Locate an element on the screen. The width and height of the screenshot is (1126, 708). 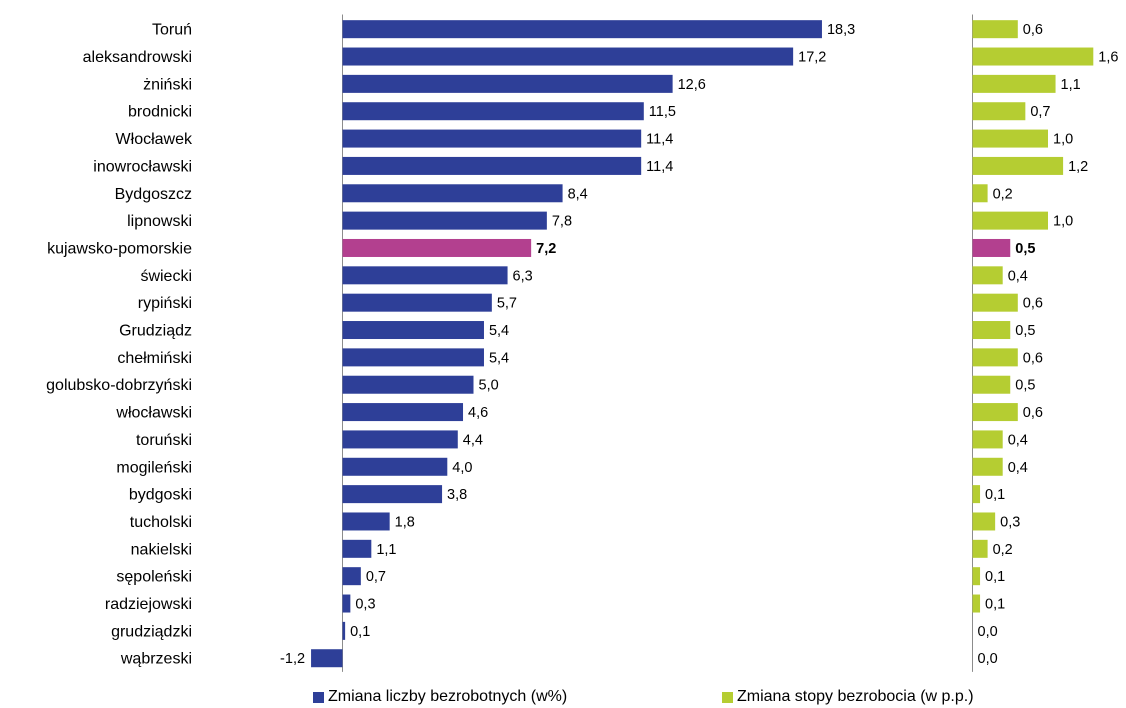
data-label-series-1: 5,7 is located at coordinates (507, 304).